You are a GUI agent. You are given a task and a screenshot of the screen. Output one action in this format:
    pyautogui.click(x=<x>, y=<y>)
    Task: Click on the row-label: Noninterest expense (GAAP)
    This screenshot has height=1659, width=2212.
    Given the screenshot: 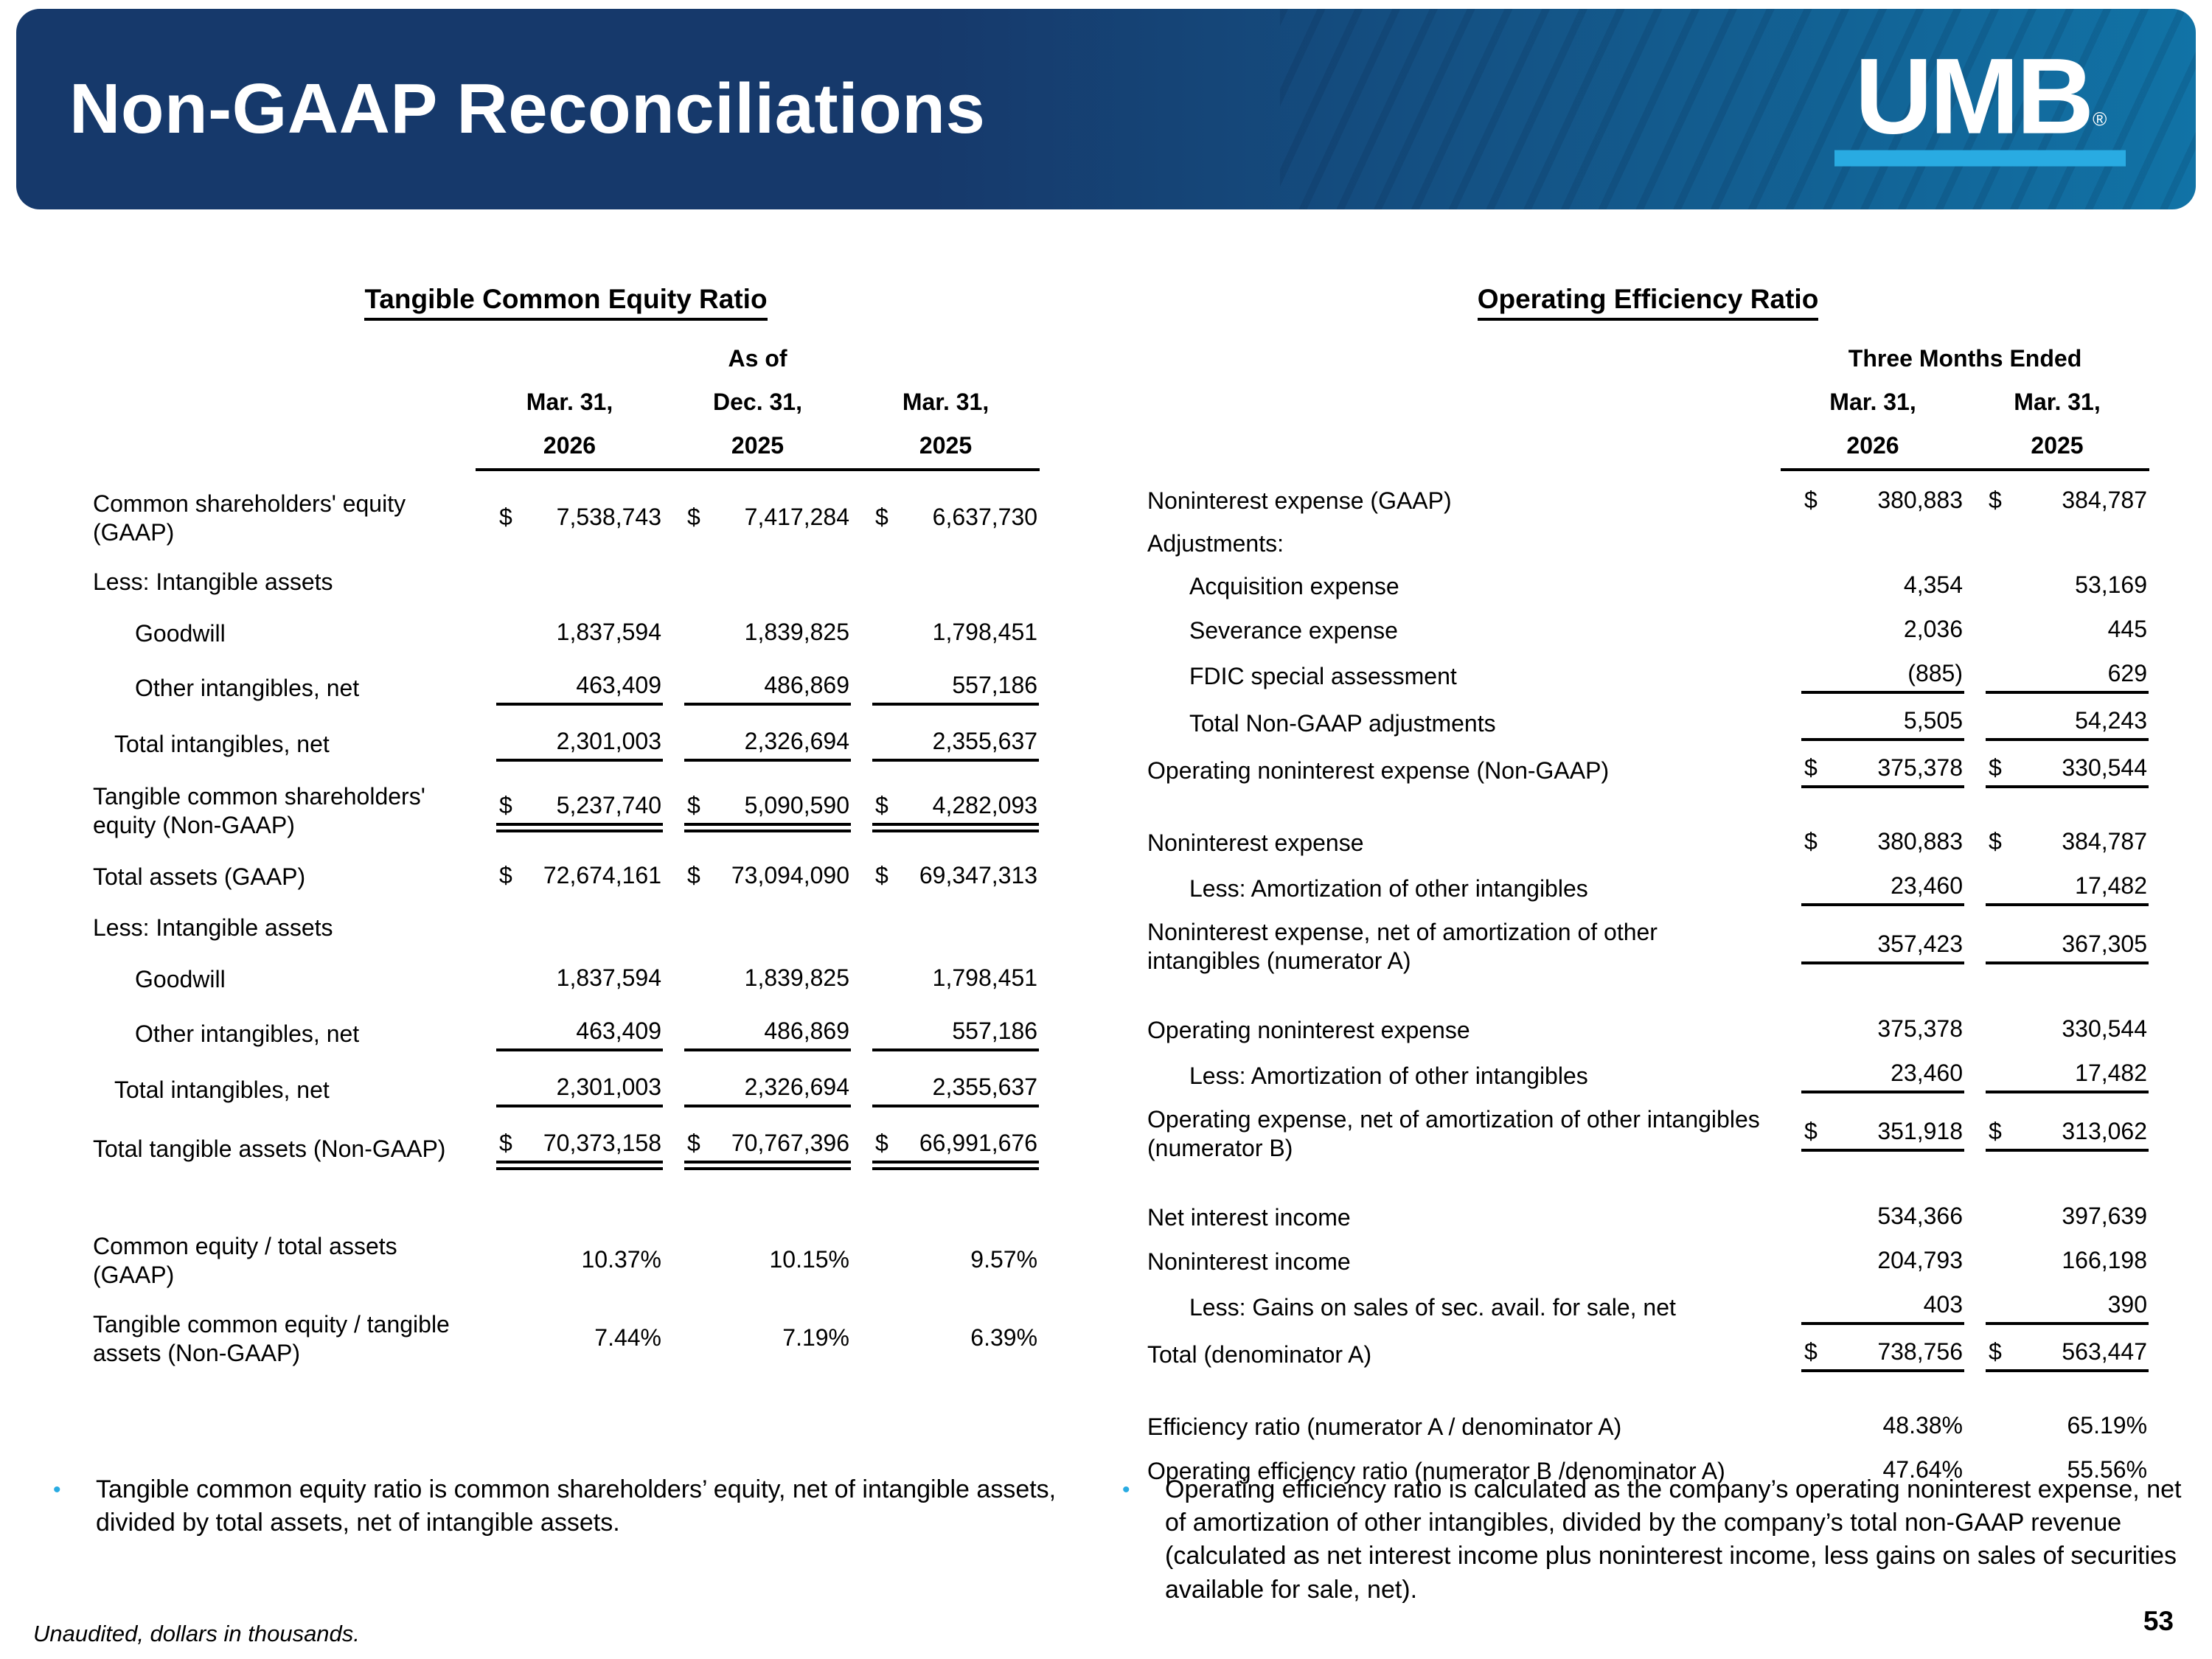 What is the action you would take?
    pyautogui.click(x=1299, y=501)
    